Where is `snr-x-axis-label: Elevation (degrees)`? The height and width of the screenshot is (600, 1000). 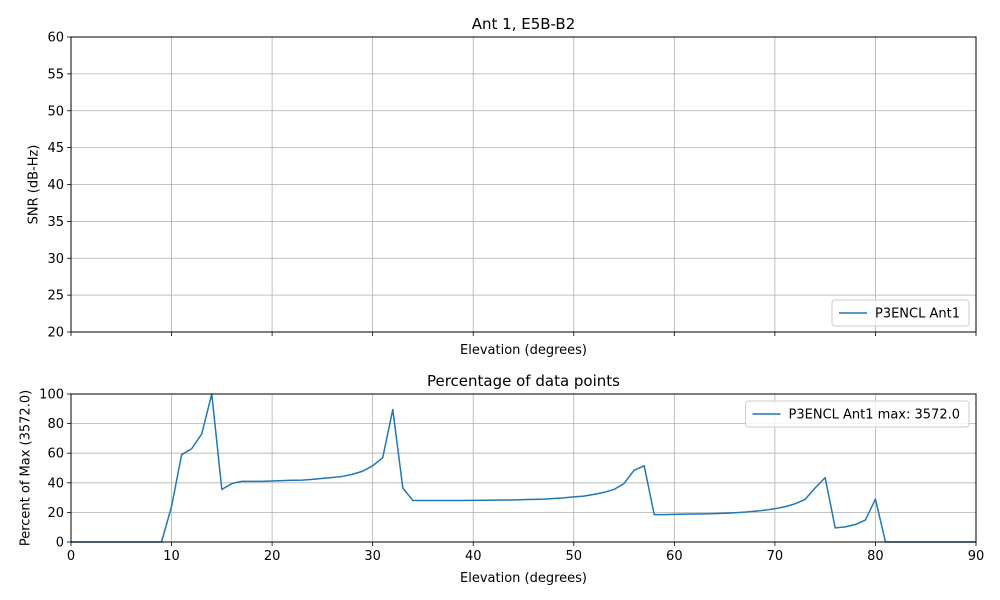 snr-x-axis-label: Elevation (degrees) is located at coordinates (523, 350).